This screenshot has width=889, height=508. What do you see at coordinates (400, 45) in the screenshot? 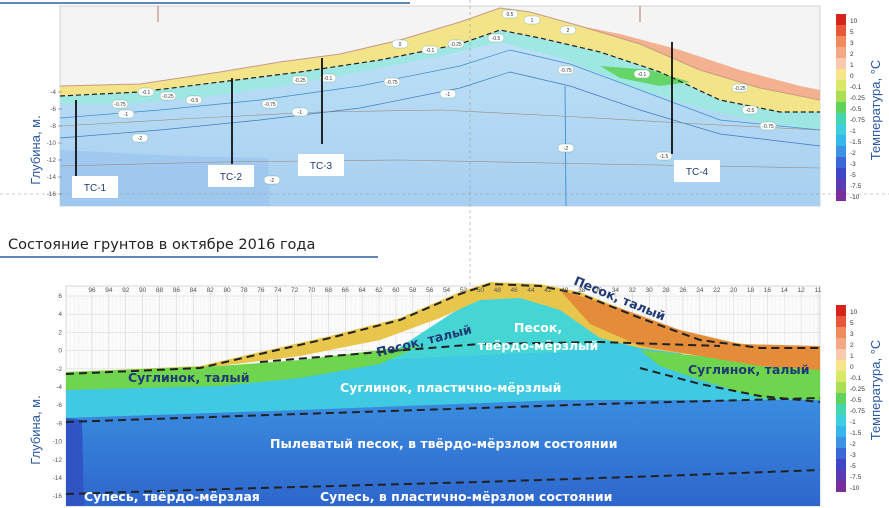
I see `isoline-value: 0` at bounding box center [400, 45].